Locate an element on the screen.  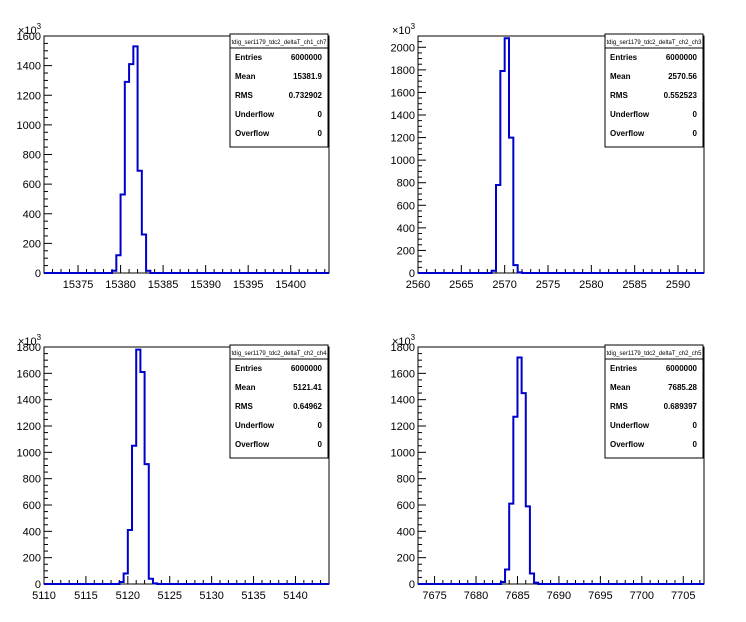
stats-title: tdig_ser1179_tdc2_deltaT_ch2_ch5 is located at coordinates (655, 354).